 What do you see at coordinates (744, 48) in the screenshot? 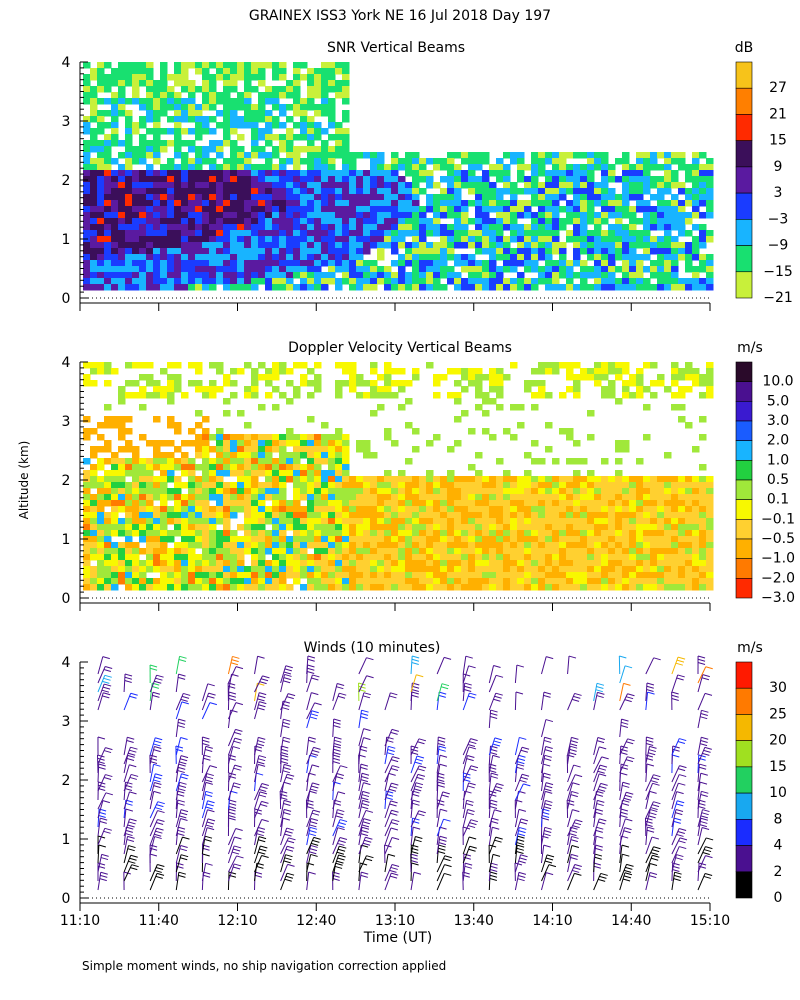
I see `snr-colorbar-unit: dB` at bounding box center [744, 48].